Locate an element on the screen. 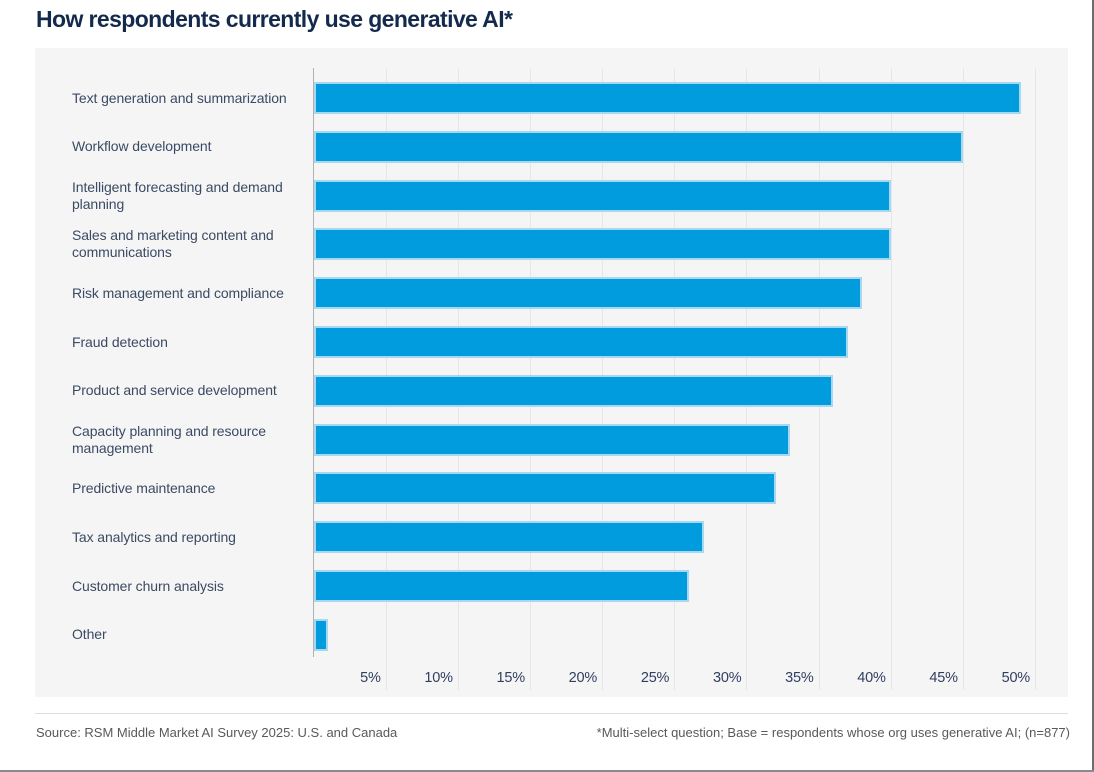 The image size is (1094, 772). category-label: Fraud detection is located at coordinates (120, 341).